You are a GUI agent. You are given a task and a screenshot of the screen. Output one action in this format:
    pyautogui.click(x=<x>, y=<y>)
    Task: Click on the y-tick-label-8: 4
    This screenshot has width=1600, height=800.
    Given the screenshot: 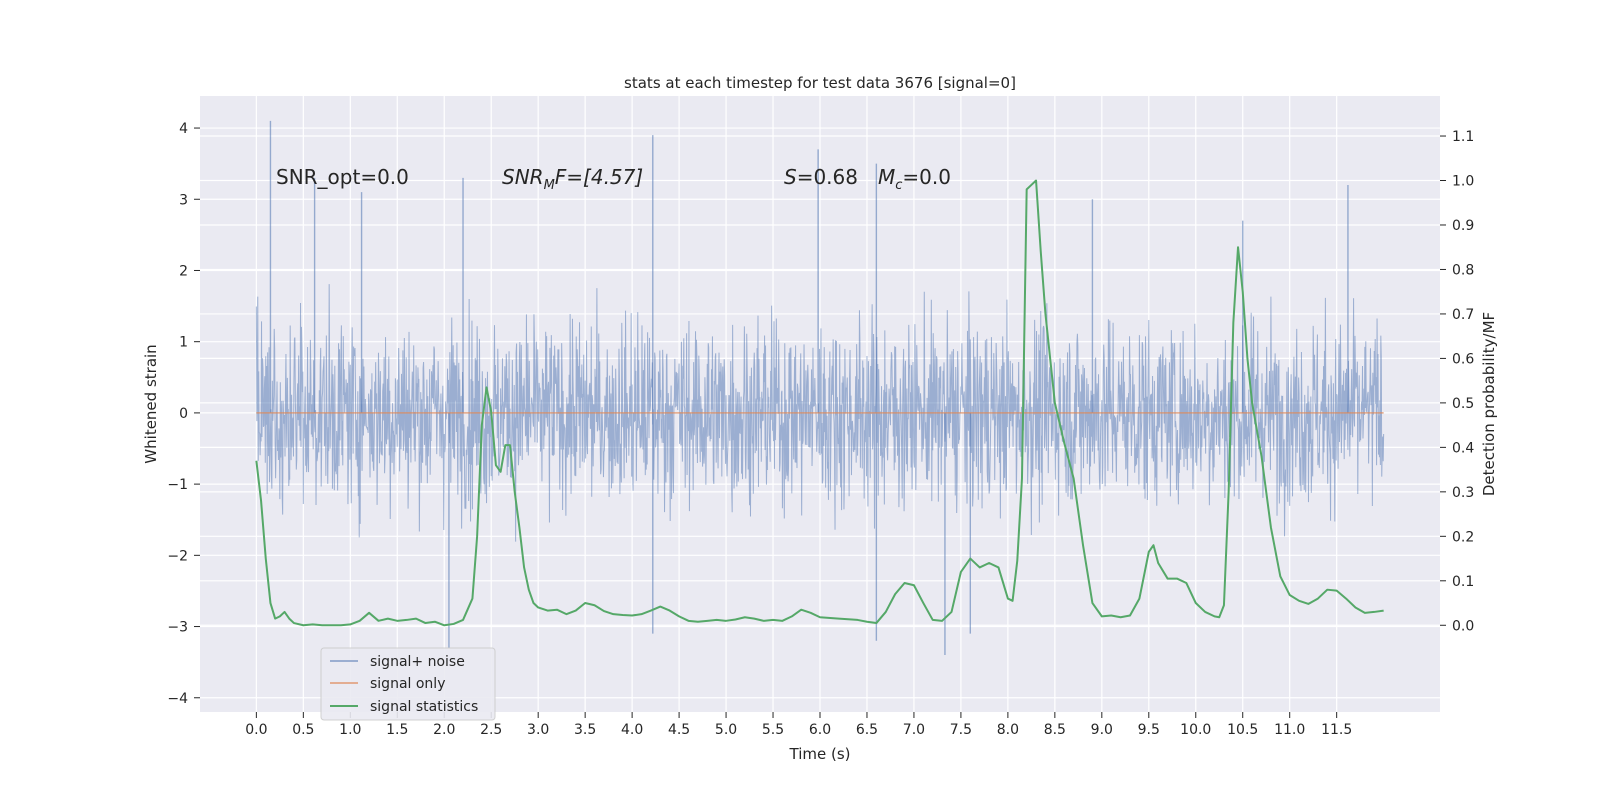 What is the action you would take?
    pyautogui.click(x=183, y=129)
    